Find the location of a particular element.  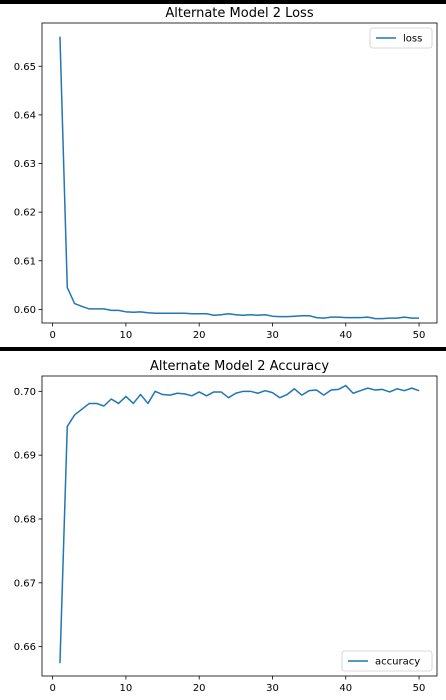

loss-x-tick-label: 20 is located at coordinates (199, 335).